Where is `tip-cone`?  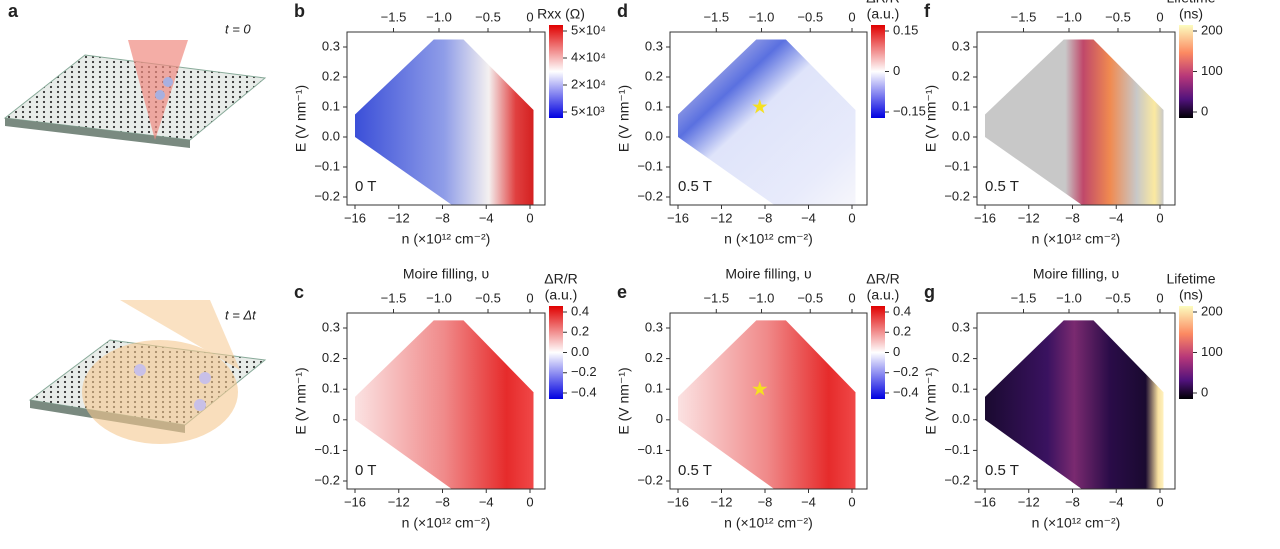 tip-cone is located at coordinates (158, 90).